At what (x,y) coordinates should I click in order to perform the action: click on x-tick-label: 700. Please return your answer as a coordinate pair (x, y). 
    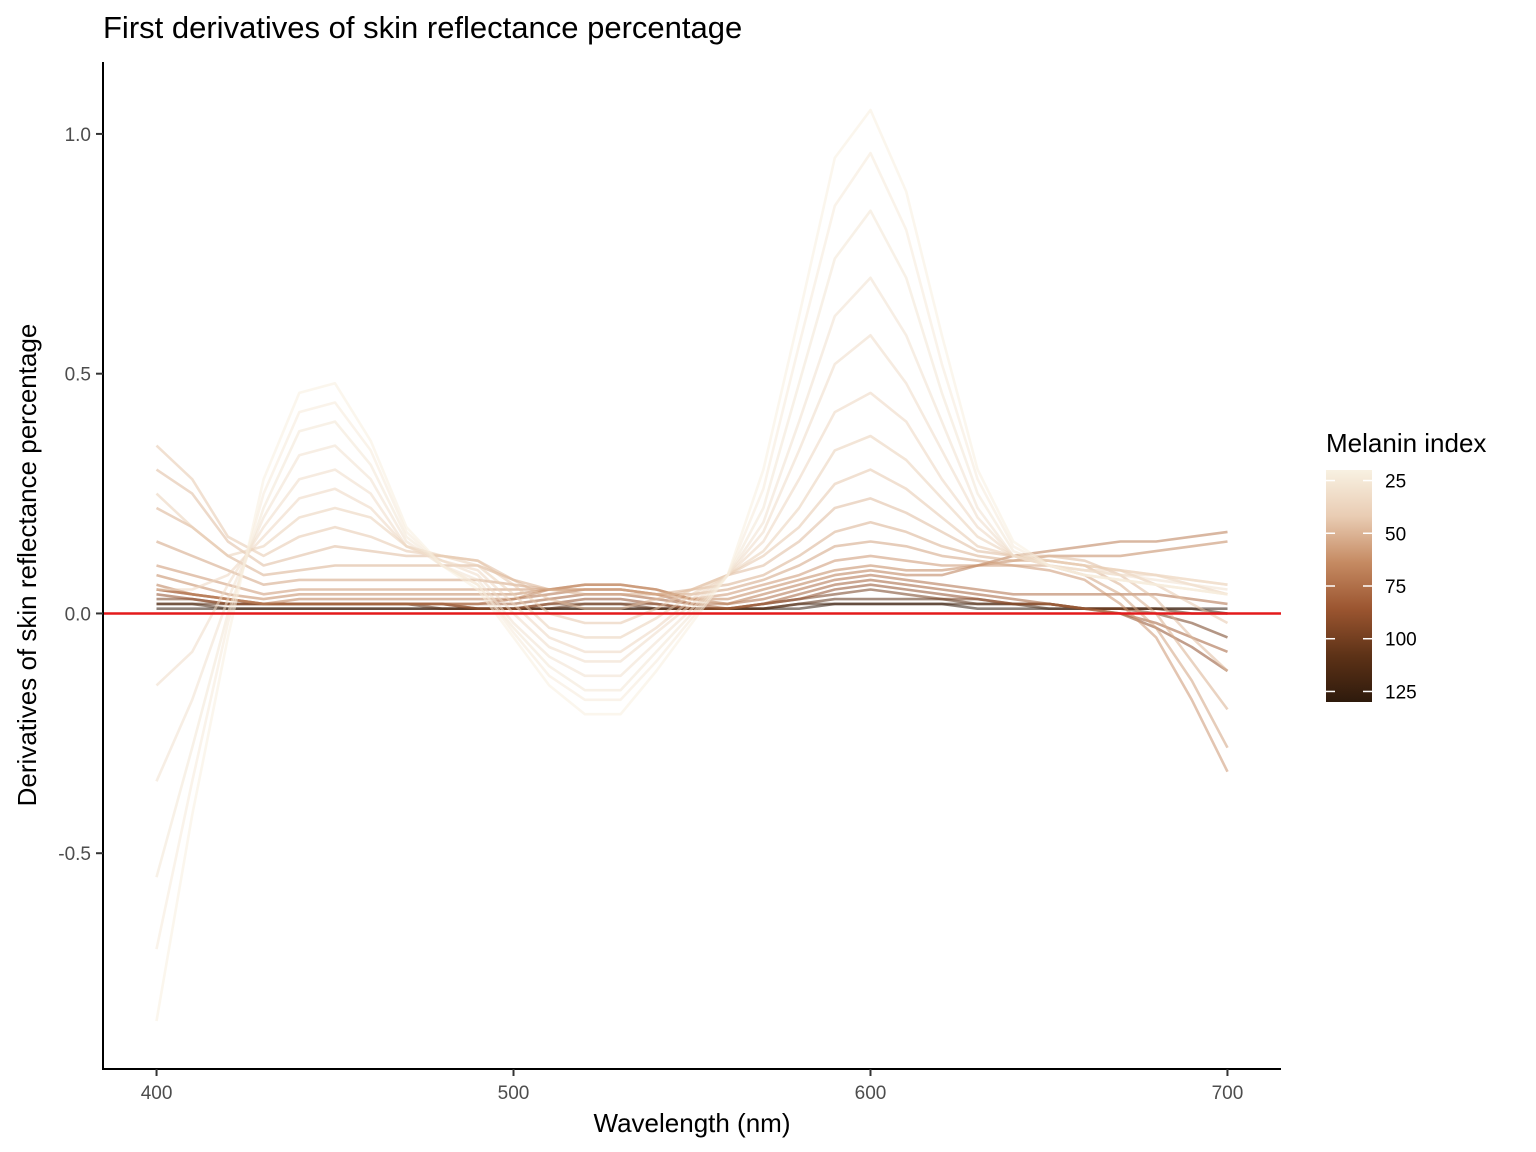
    Looking at the image, I should click on (1228, 1093).